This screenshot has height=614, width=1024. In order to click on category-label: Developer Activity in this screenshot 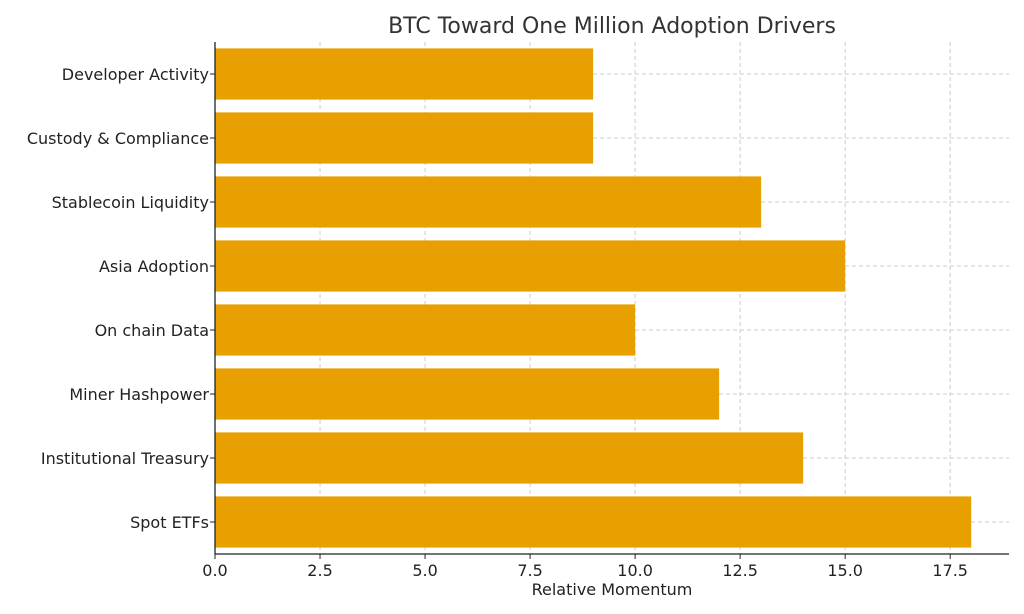, I will do `click(135, 74)`.